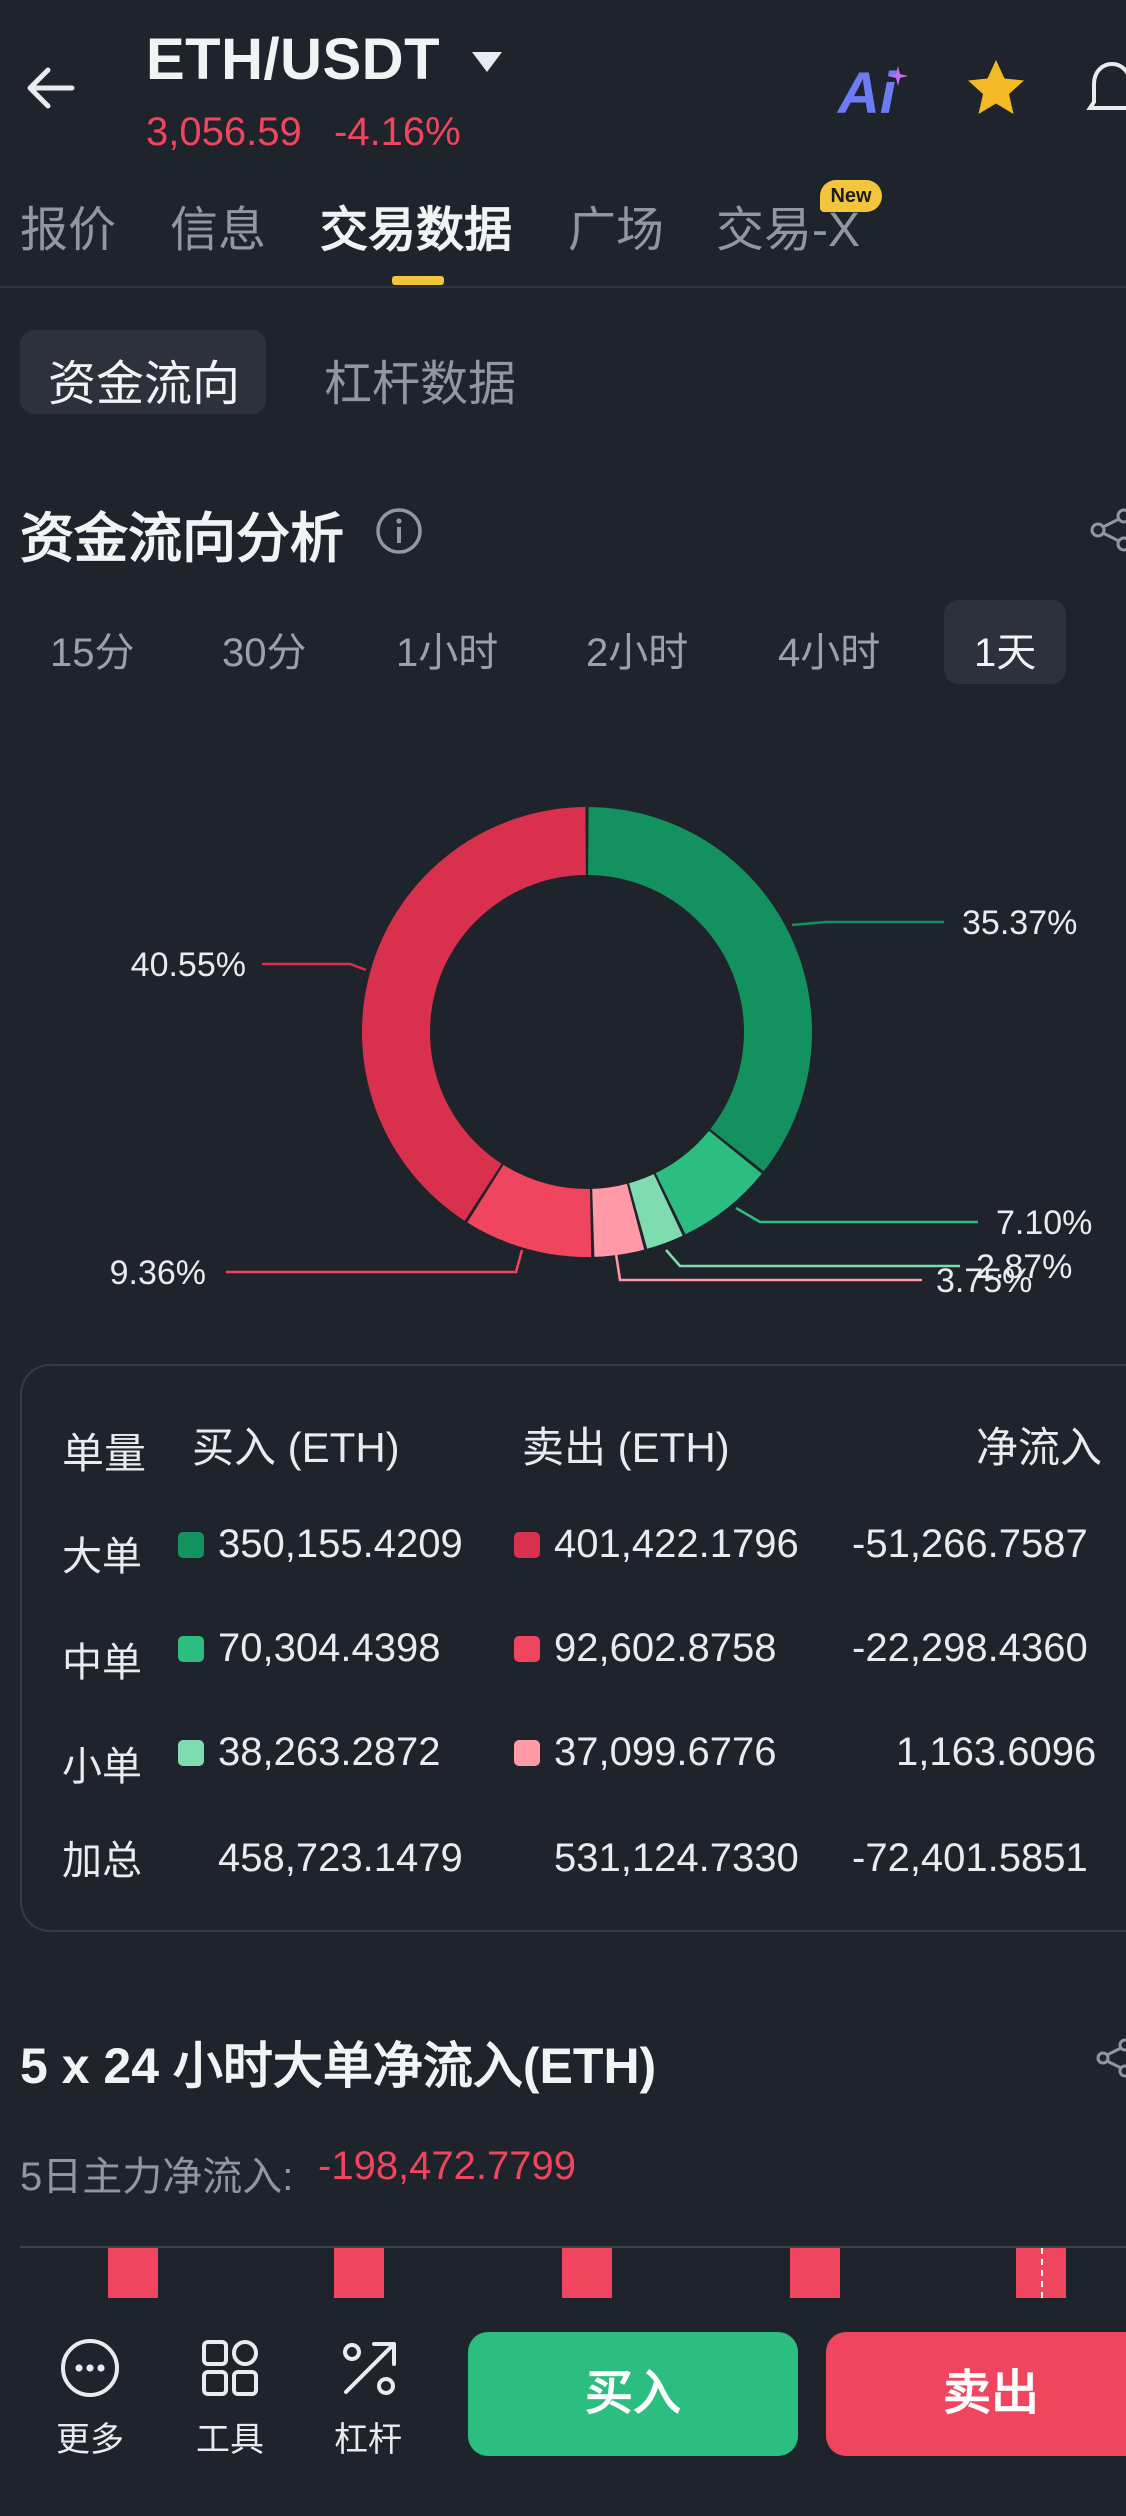 The image size is (1126, 2516). I want to click on legend-medium-buy, so click(191, 1649).